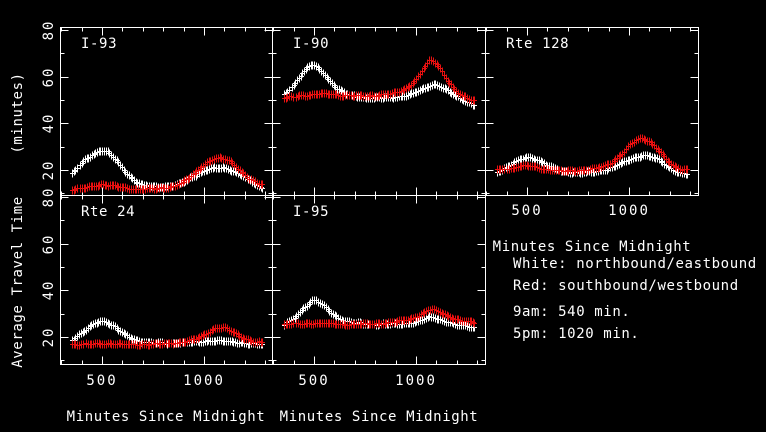 This screenshot has width=766, height=432. What do you see at coordinates (49, 170) in the screenshot?
I see `y-tick-label-20-row0: 20` at bounding box center [49, 170].